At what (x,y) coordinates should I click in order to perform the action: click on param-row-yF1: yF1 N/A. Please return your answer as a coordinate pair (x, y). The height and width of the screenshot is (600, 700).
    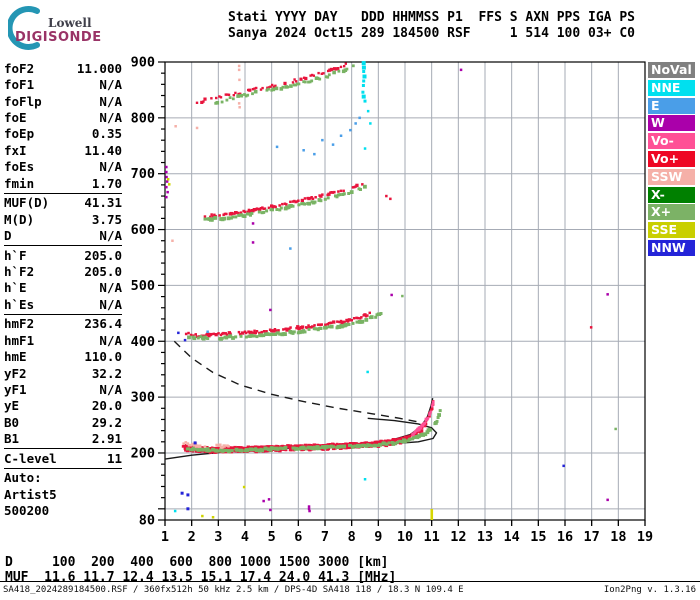
    Looking at the image, I should click on (63, 389).